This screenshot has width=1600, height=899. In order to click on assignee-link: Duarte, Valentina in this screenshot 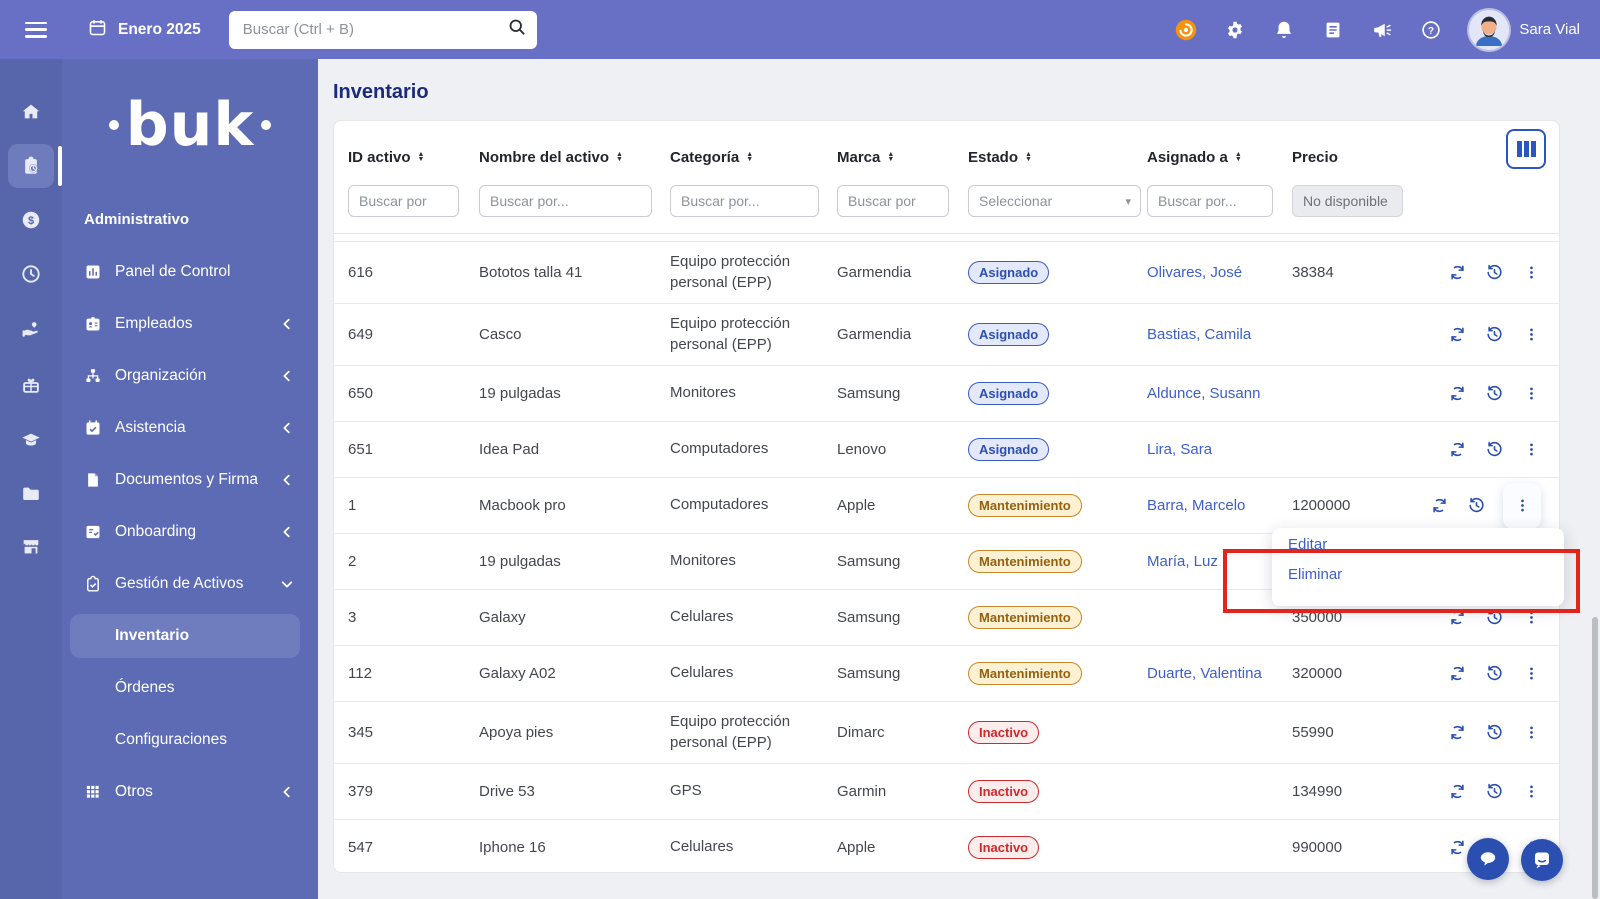, I will do `click(1204, 673)`.